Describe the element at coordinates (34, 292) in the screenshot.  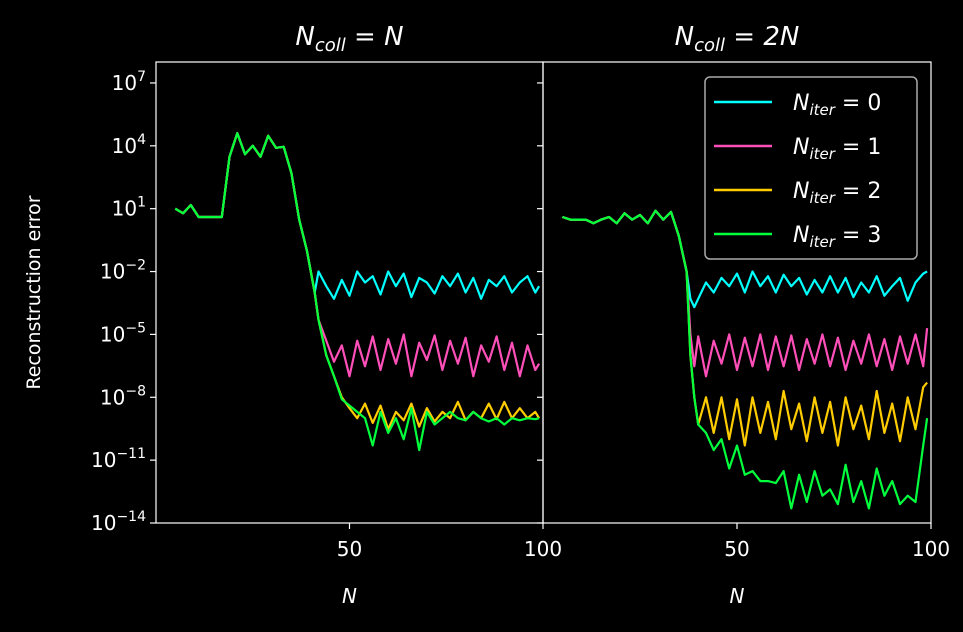
I see `y-axis-label: Reconstruction error` at that location.